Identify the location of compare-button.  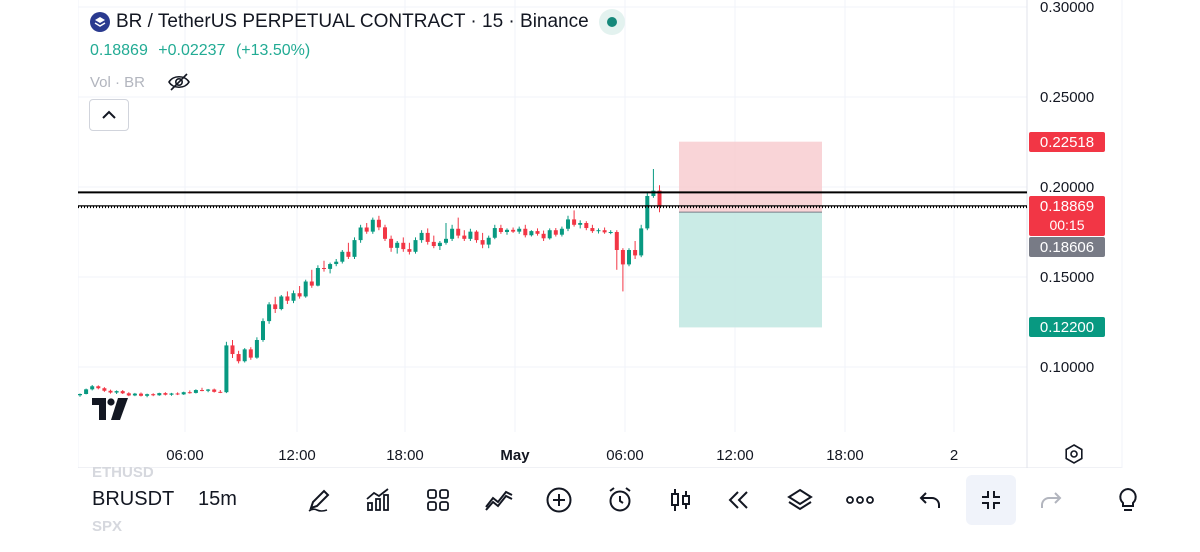
(499, 500).